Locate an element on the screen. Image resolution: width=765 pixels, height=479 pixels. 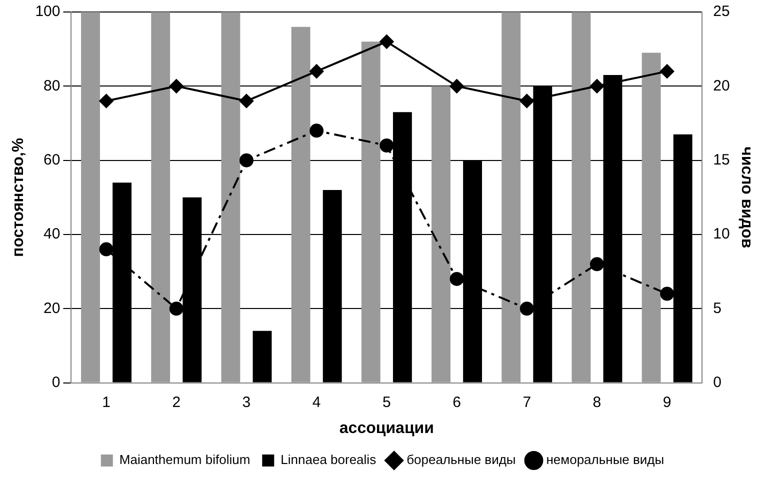
x-tick-label: 8 is located at coordinates (597, 402).